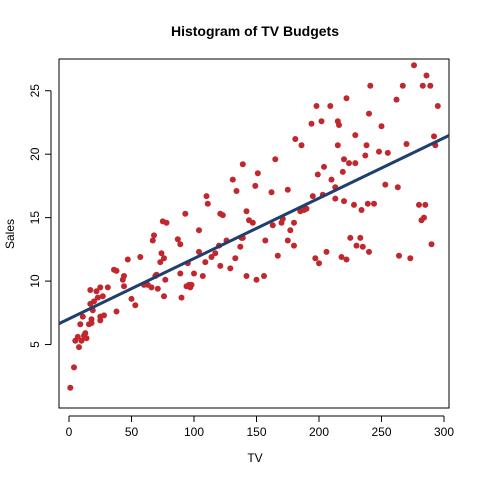 The image size is (480, 480). Describe the element at coordinates (35, 154) in the screenshot. I see `y-tick-label-20: 20` at that location.